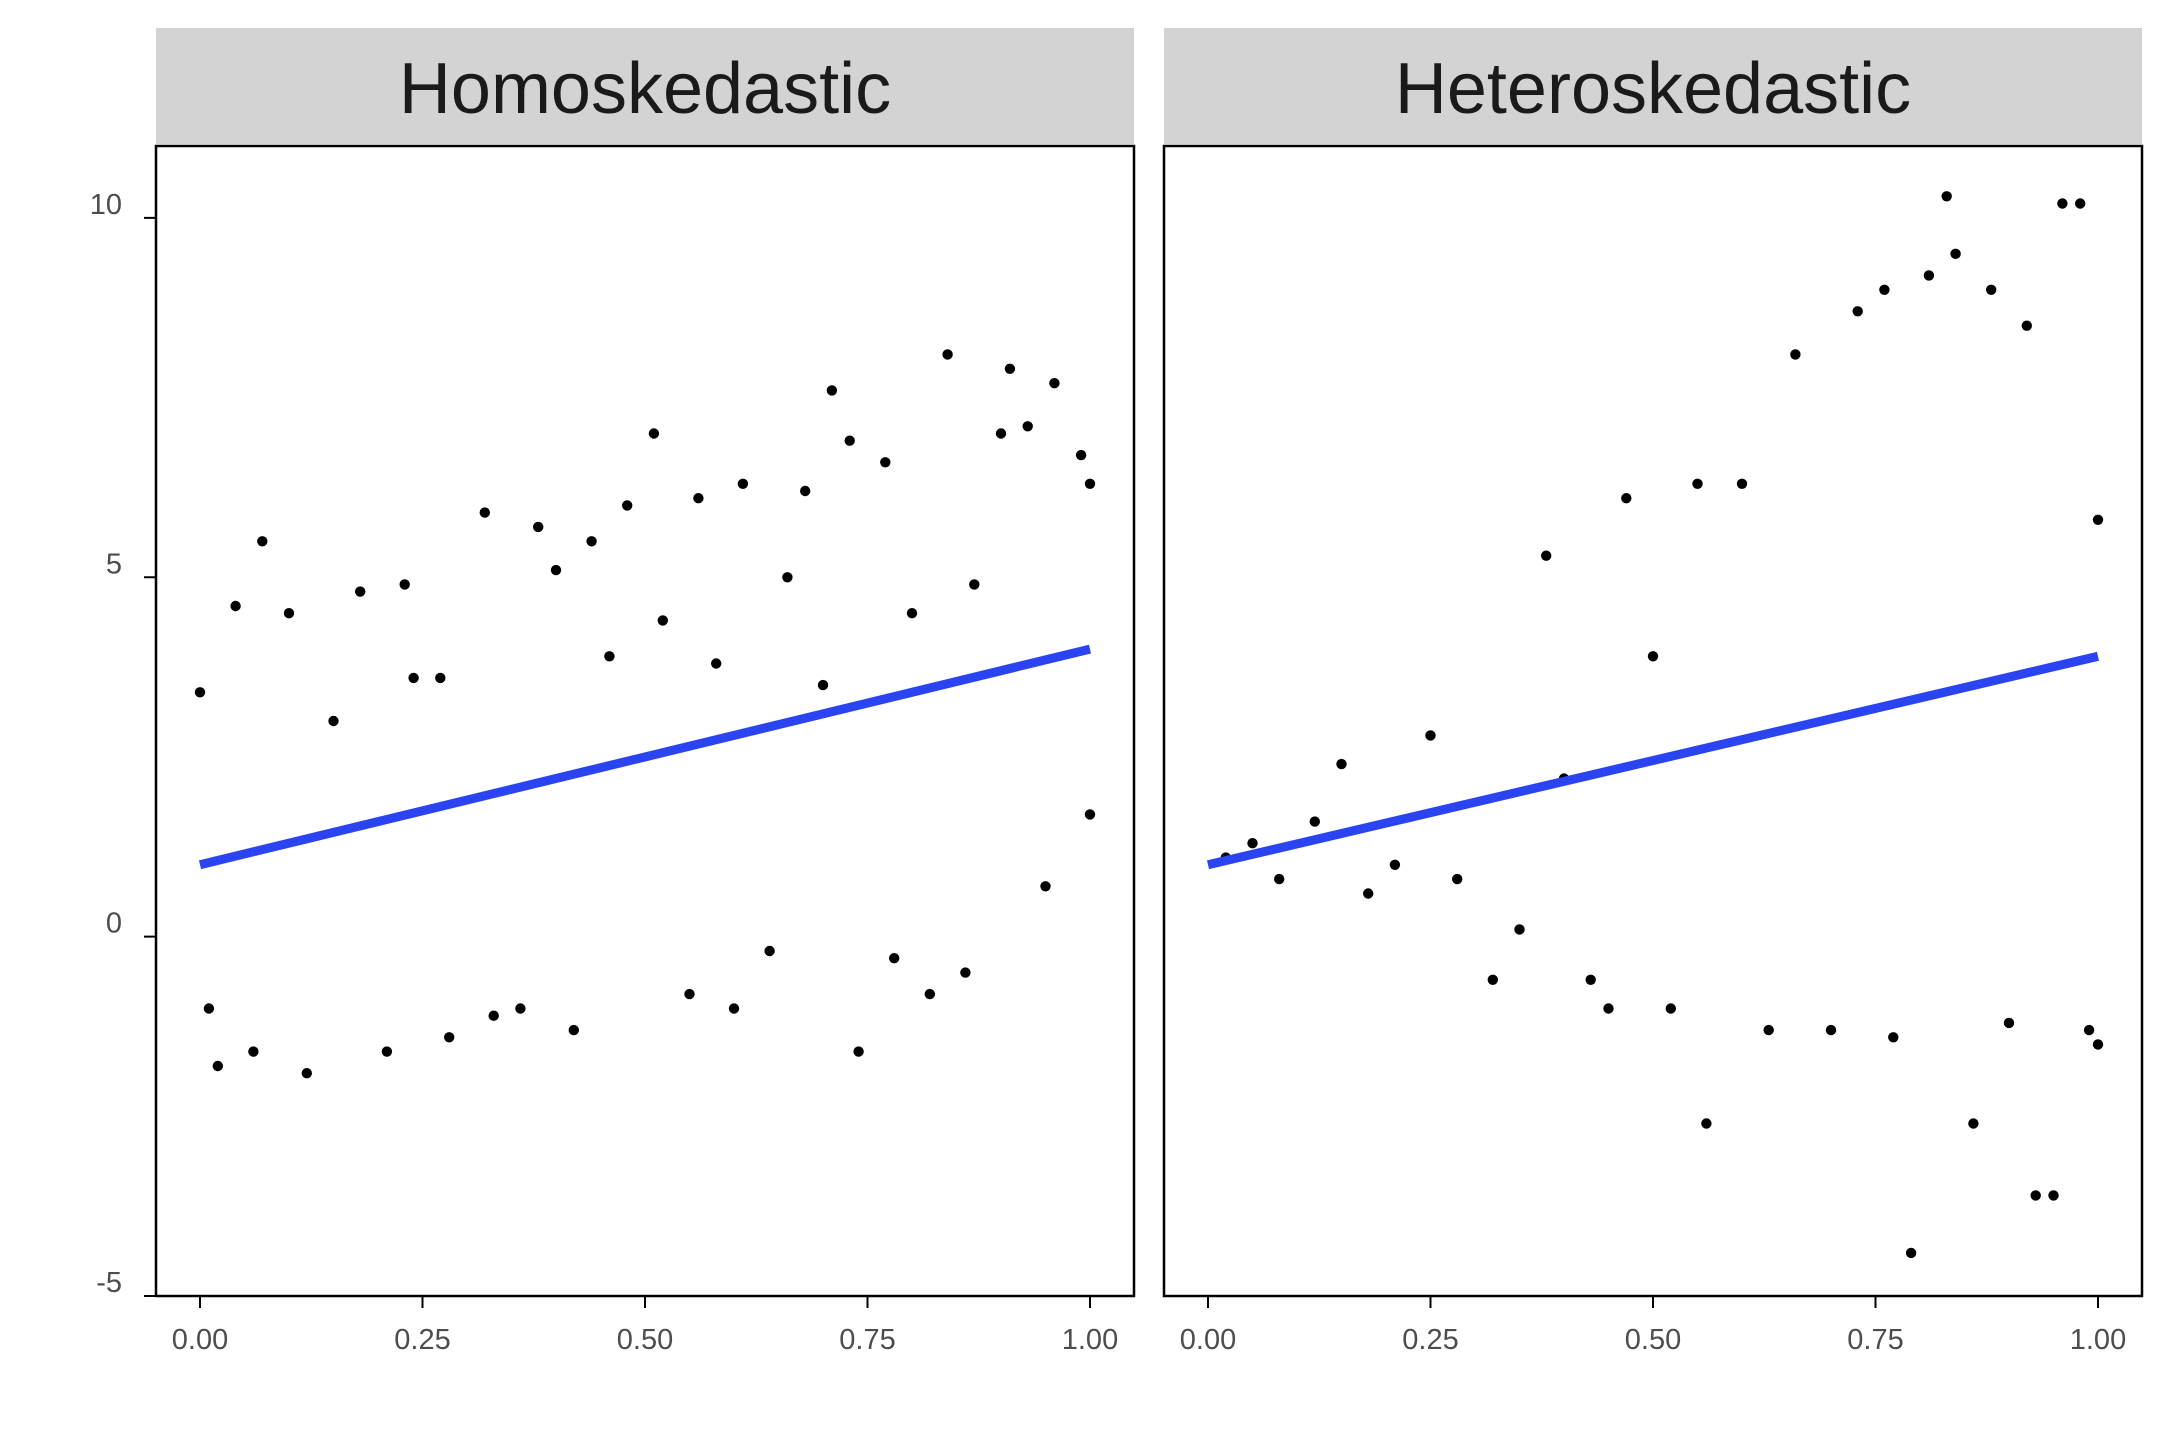 This screenshot has height=1440, width=2160. What do you see at coordinates (1090, 1340) in the screenshot?
I see `x-tick-label: 1.00` at bounding box center [1090, 1340].